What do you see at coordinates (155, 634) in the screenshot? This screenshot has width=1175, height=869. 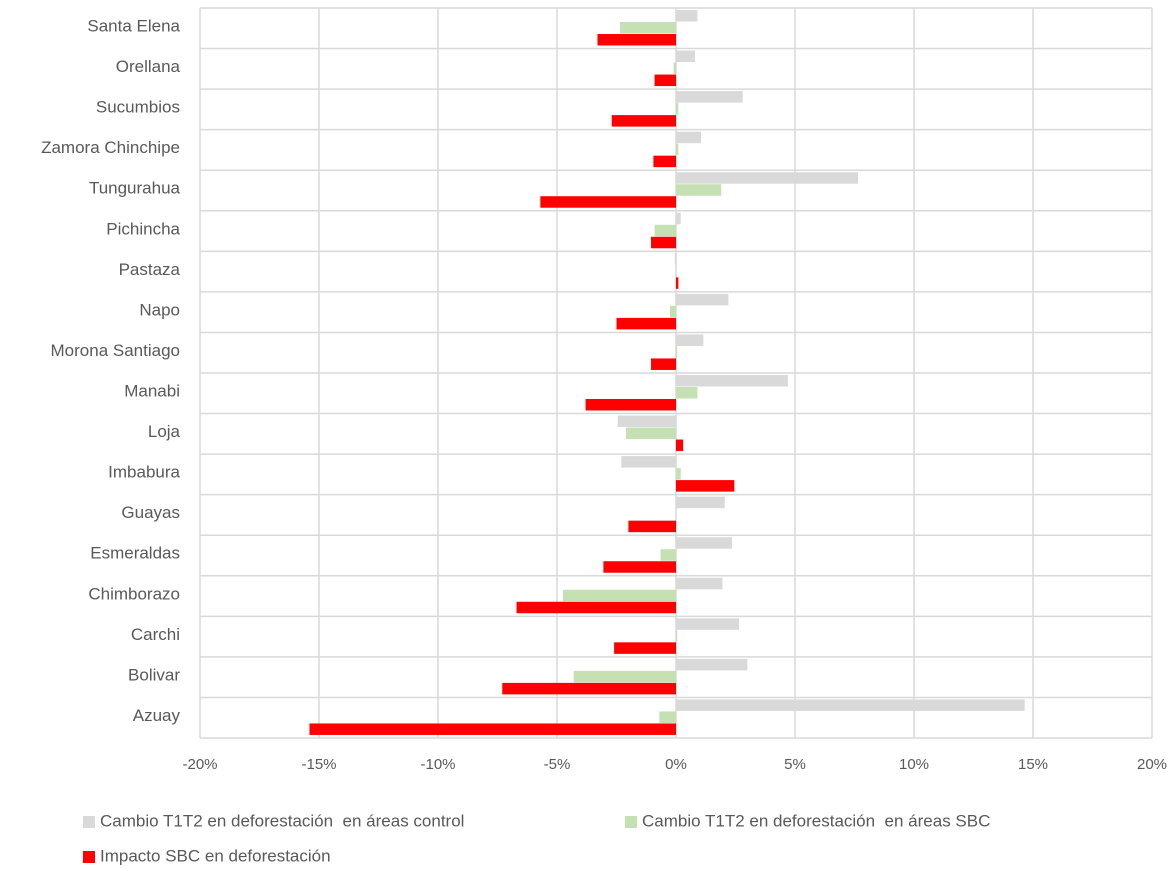 I see `y-tick-label: Carchi` at bounding box center [155, 634].